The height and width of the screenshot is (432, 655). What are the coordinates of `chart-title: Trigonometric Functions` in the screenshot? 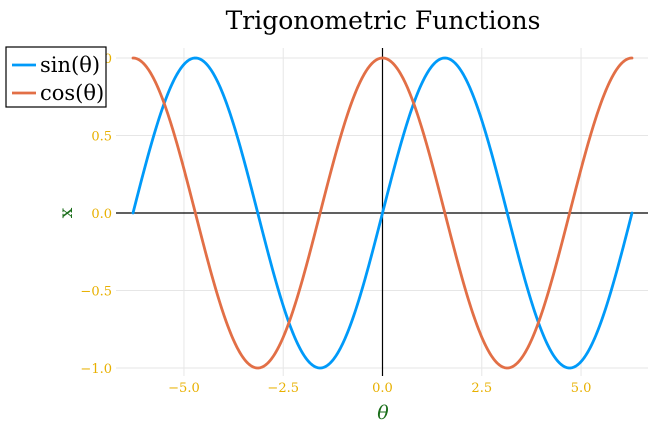 It's located at (383, 20).